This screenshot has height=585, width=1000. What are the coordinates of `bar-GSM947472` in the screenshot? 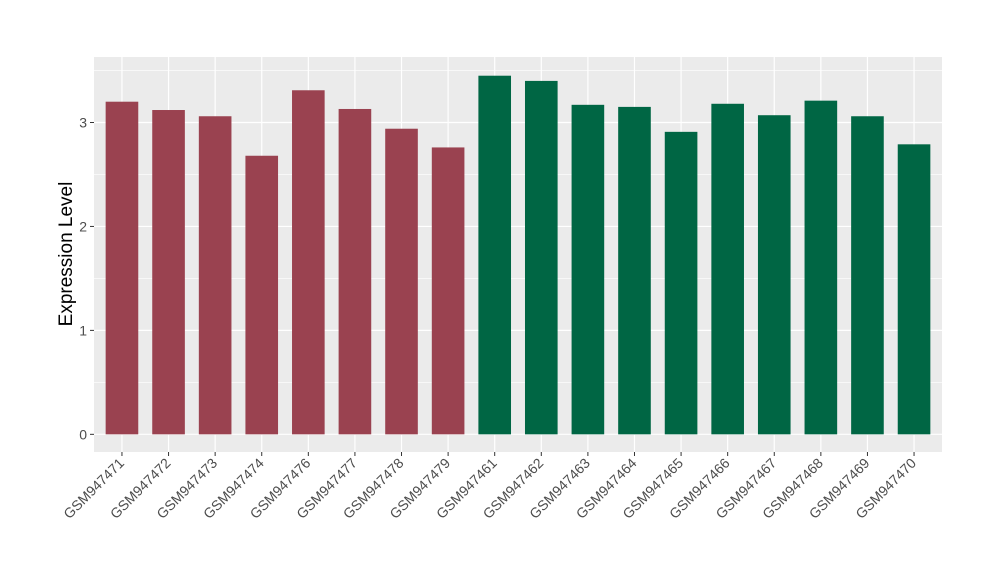 It's located at (168, 272).